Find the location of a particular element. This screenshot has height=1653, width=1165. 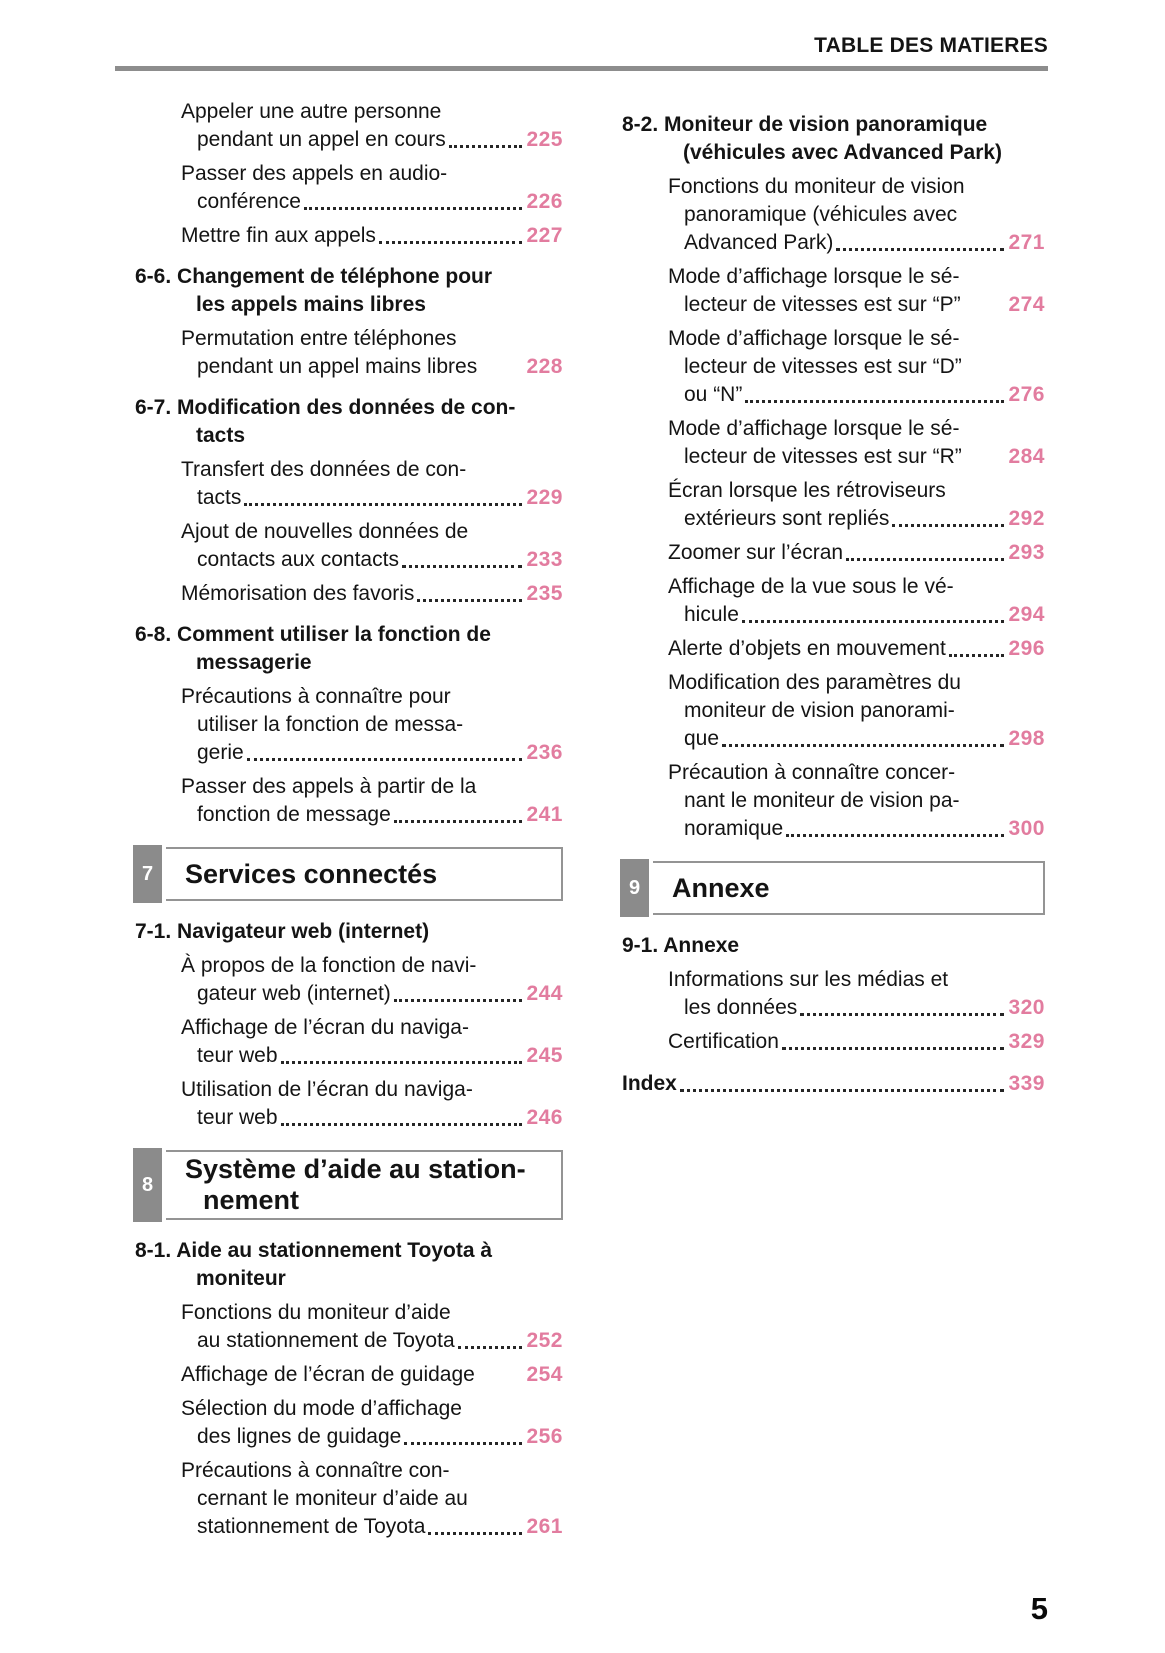

toc-entry-last-line: teur web 245 is located at coordinates (348, 1056).